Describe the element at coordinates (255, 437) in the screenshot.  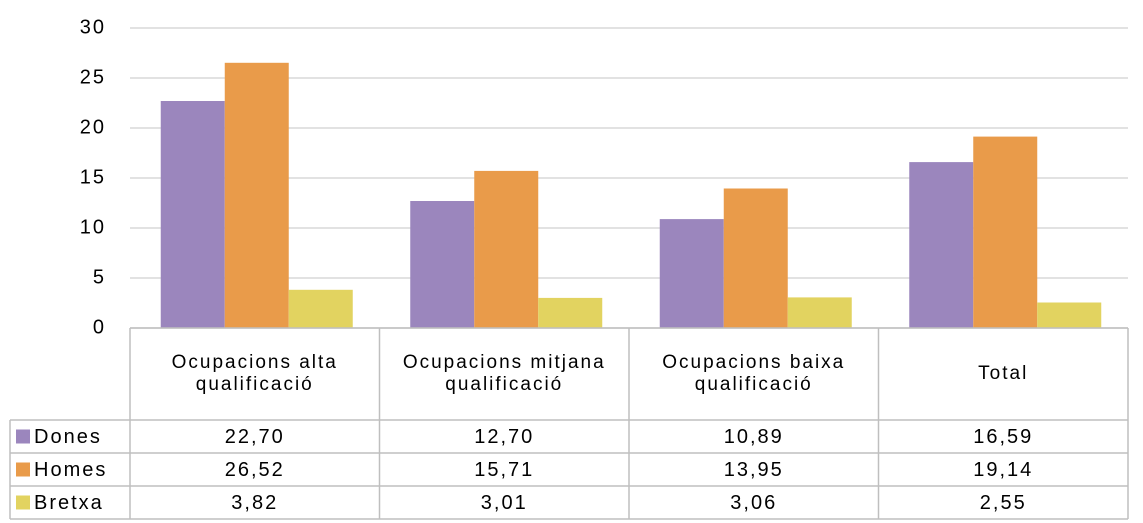
I see `table-value: 22,70` at that location.